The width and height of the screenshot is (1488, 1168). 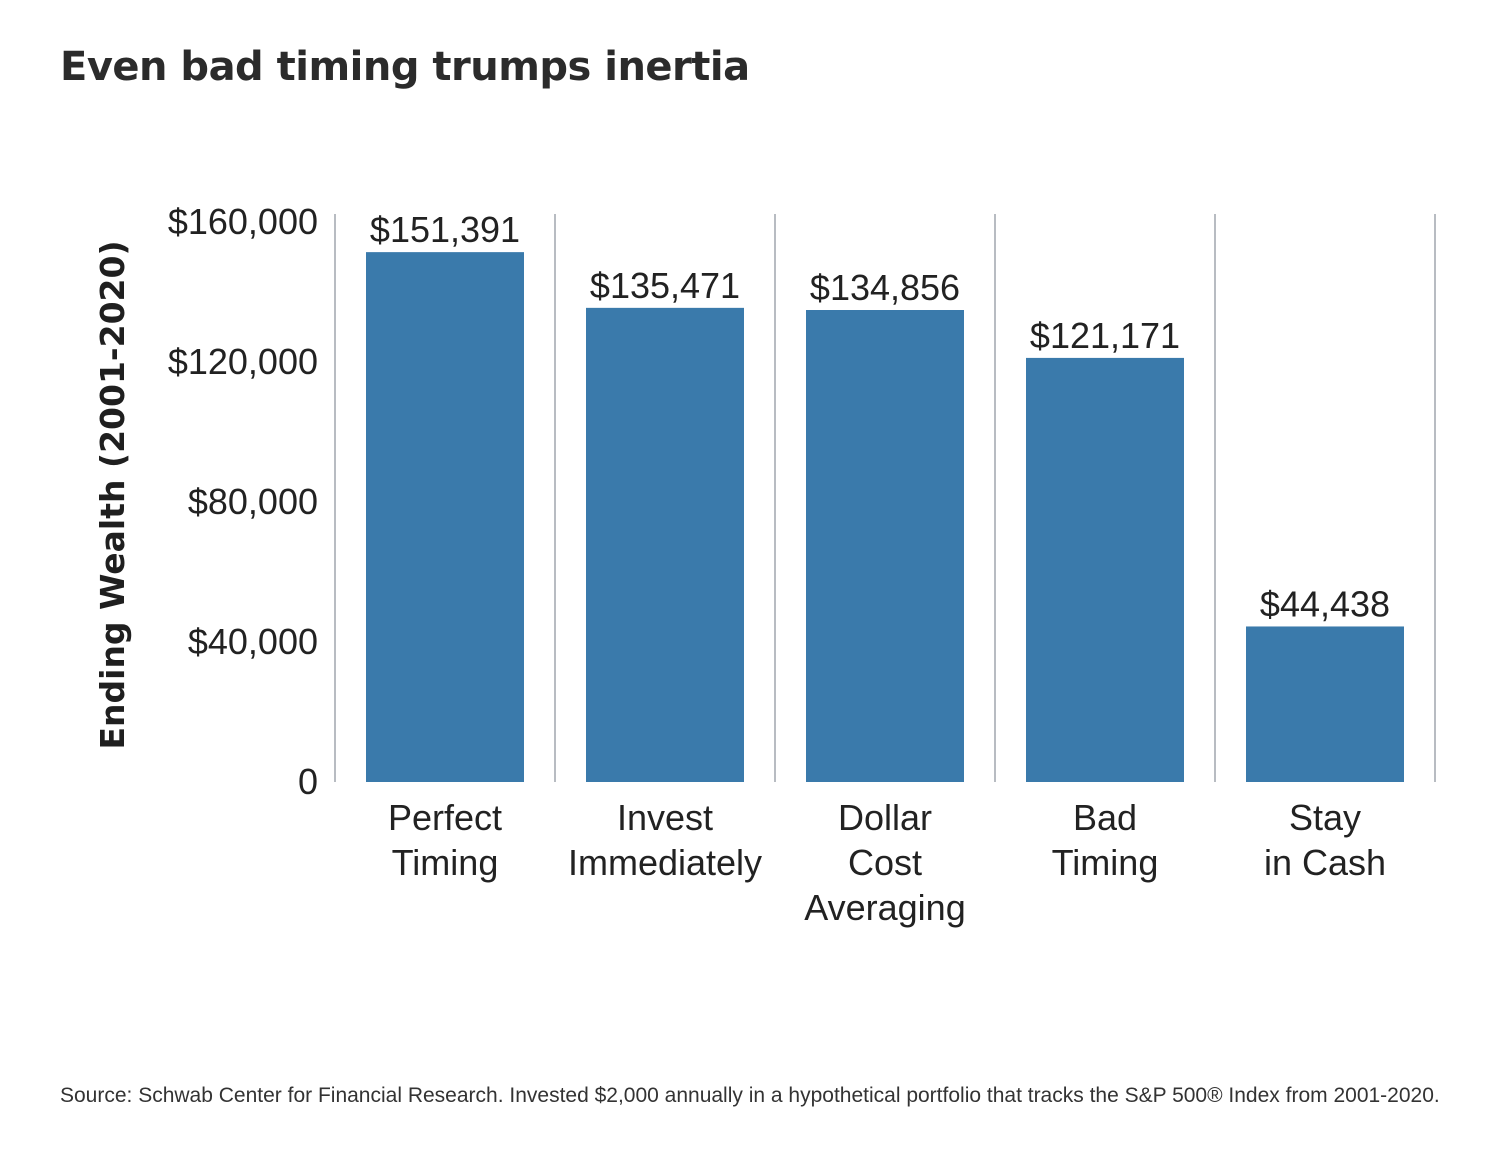 What do you see at coordinates (884, 862) in the screenshot?
I see `x-tick-label: Dollar Cost Averaging` at bounding box center [884, 862].